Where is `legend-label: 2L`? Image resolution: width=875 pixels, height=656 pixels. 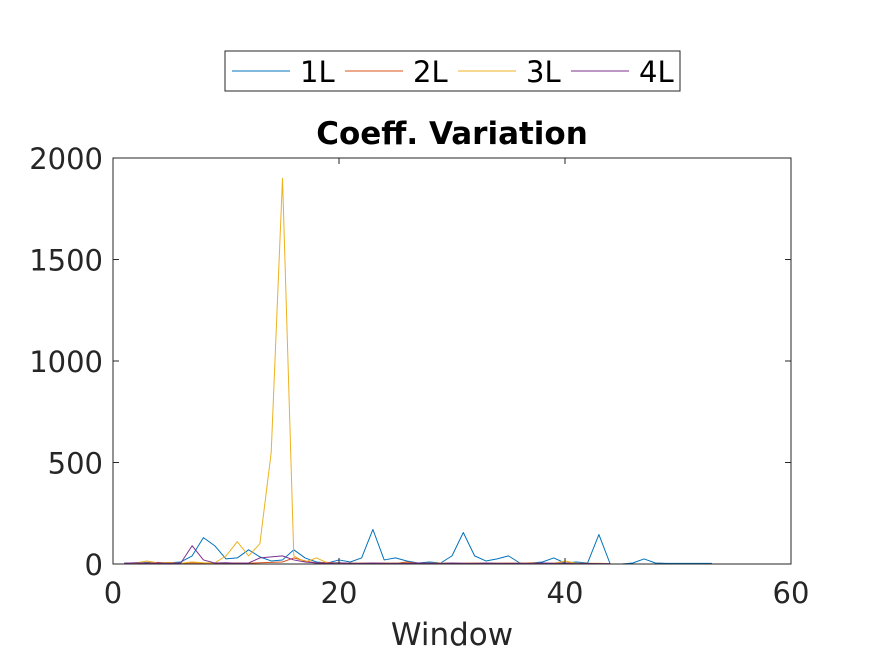
legend-label: 2L is located at coordinates (430, 72).